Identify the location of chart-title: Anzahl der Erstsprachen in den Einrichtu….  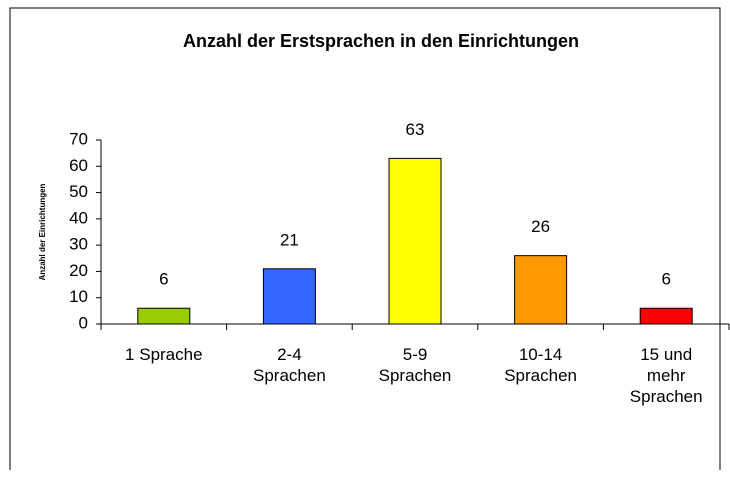
(381, 41).